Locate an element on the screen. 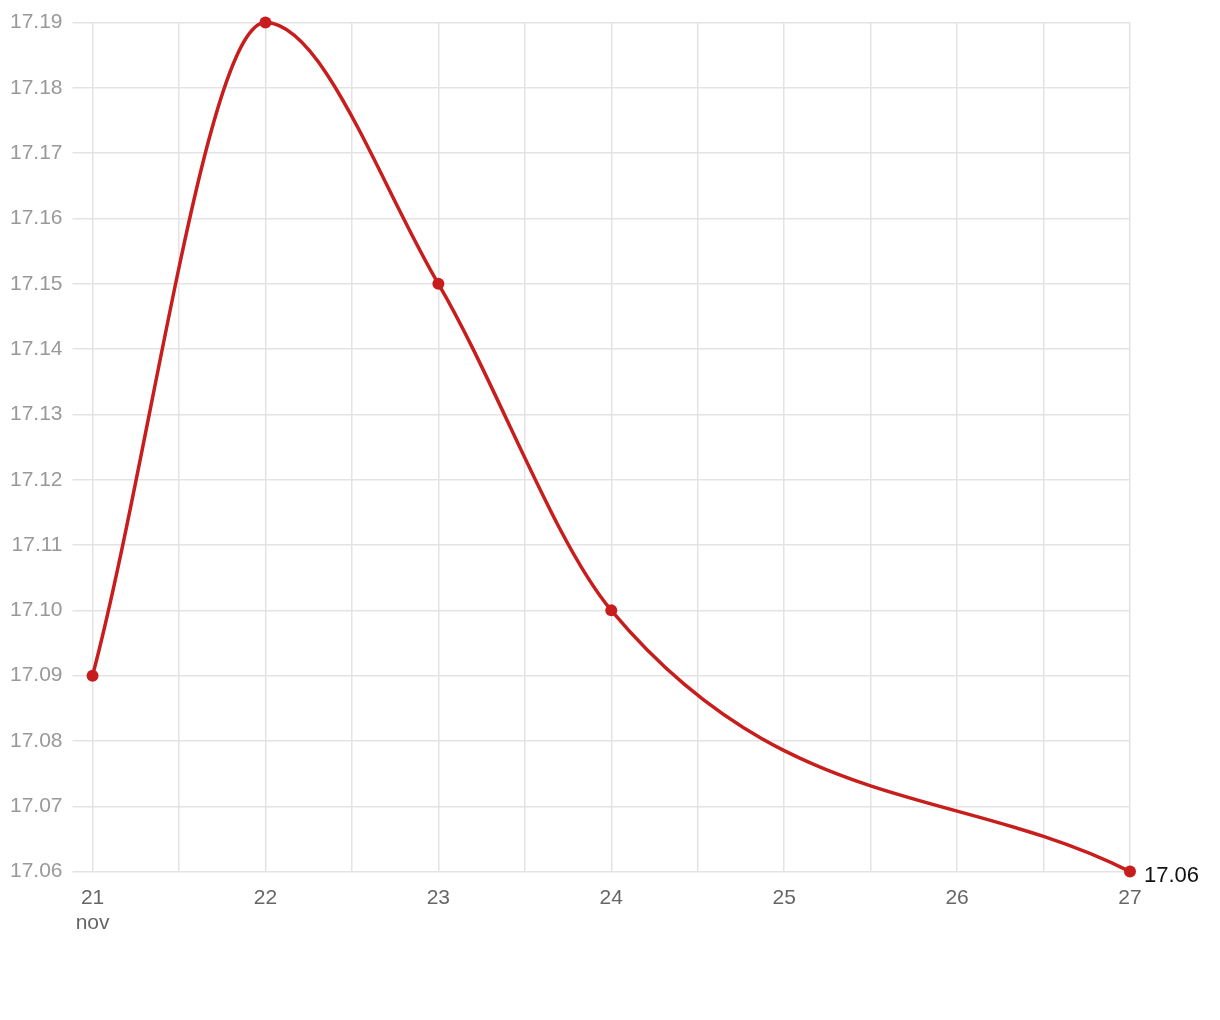  x-tick-label: 24 is located at coordinates (611, 896).